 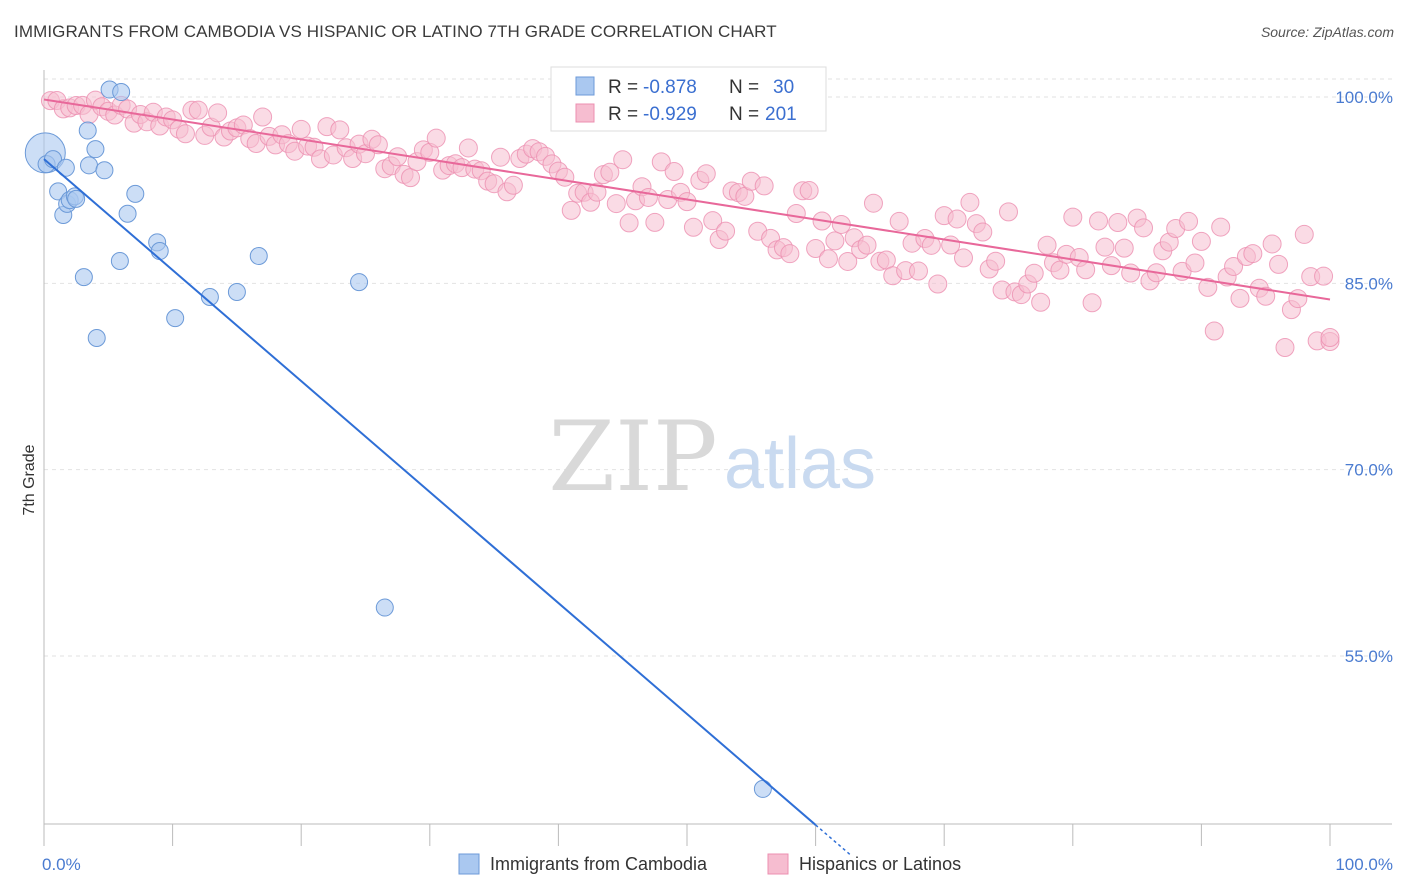 I want to click on y-tick-label-3: 55.0%, so click(x=1369, y=656).